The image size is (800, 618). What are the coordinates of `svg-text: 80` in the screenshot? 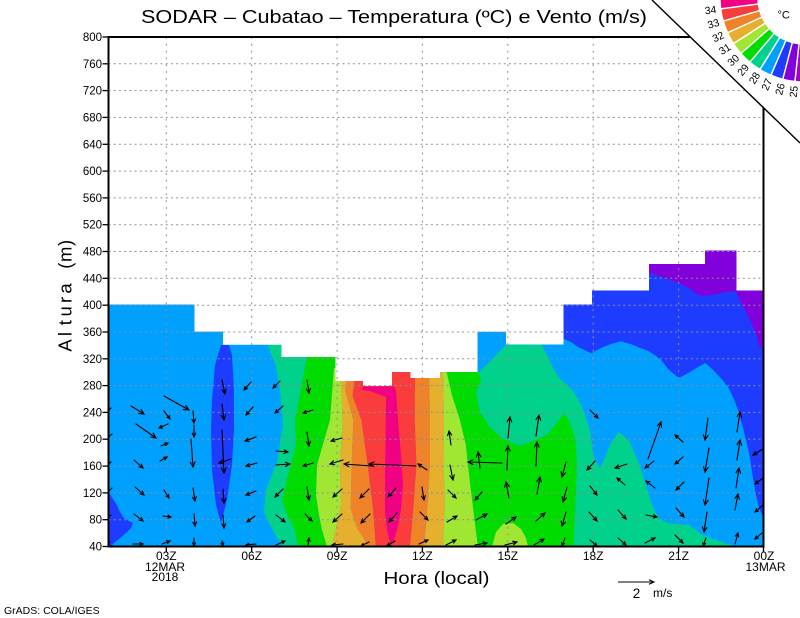 It's located at (95, 521).